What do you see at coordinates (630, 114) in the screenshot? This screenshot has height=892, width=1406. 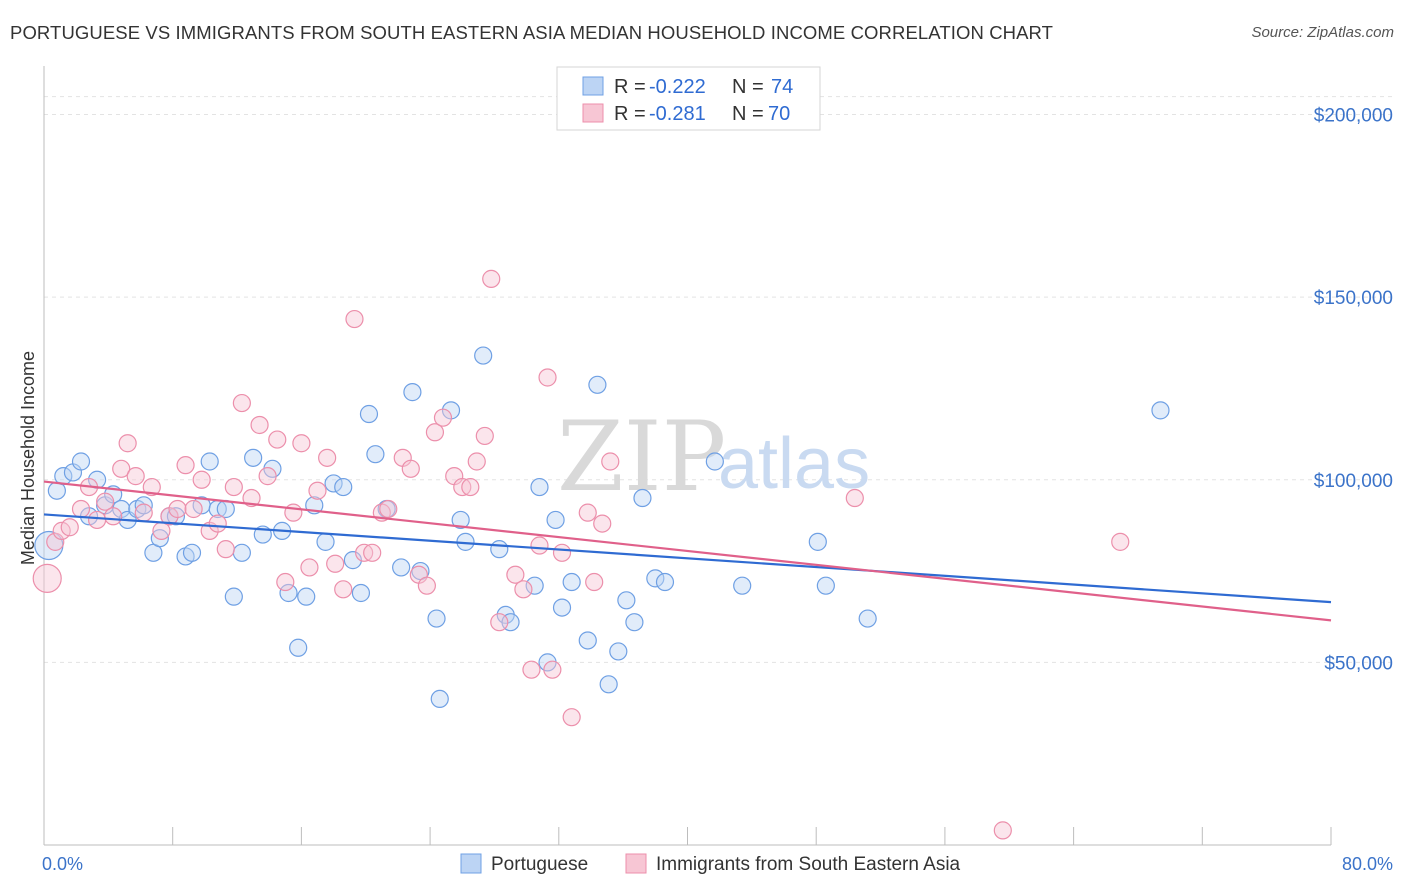 I see `legend-r-label-2: R =` at bounding box center [630, 114].